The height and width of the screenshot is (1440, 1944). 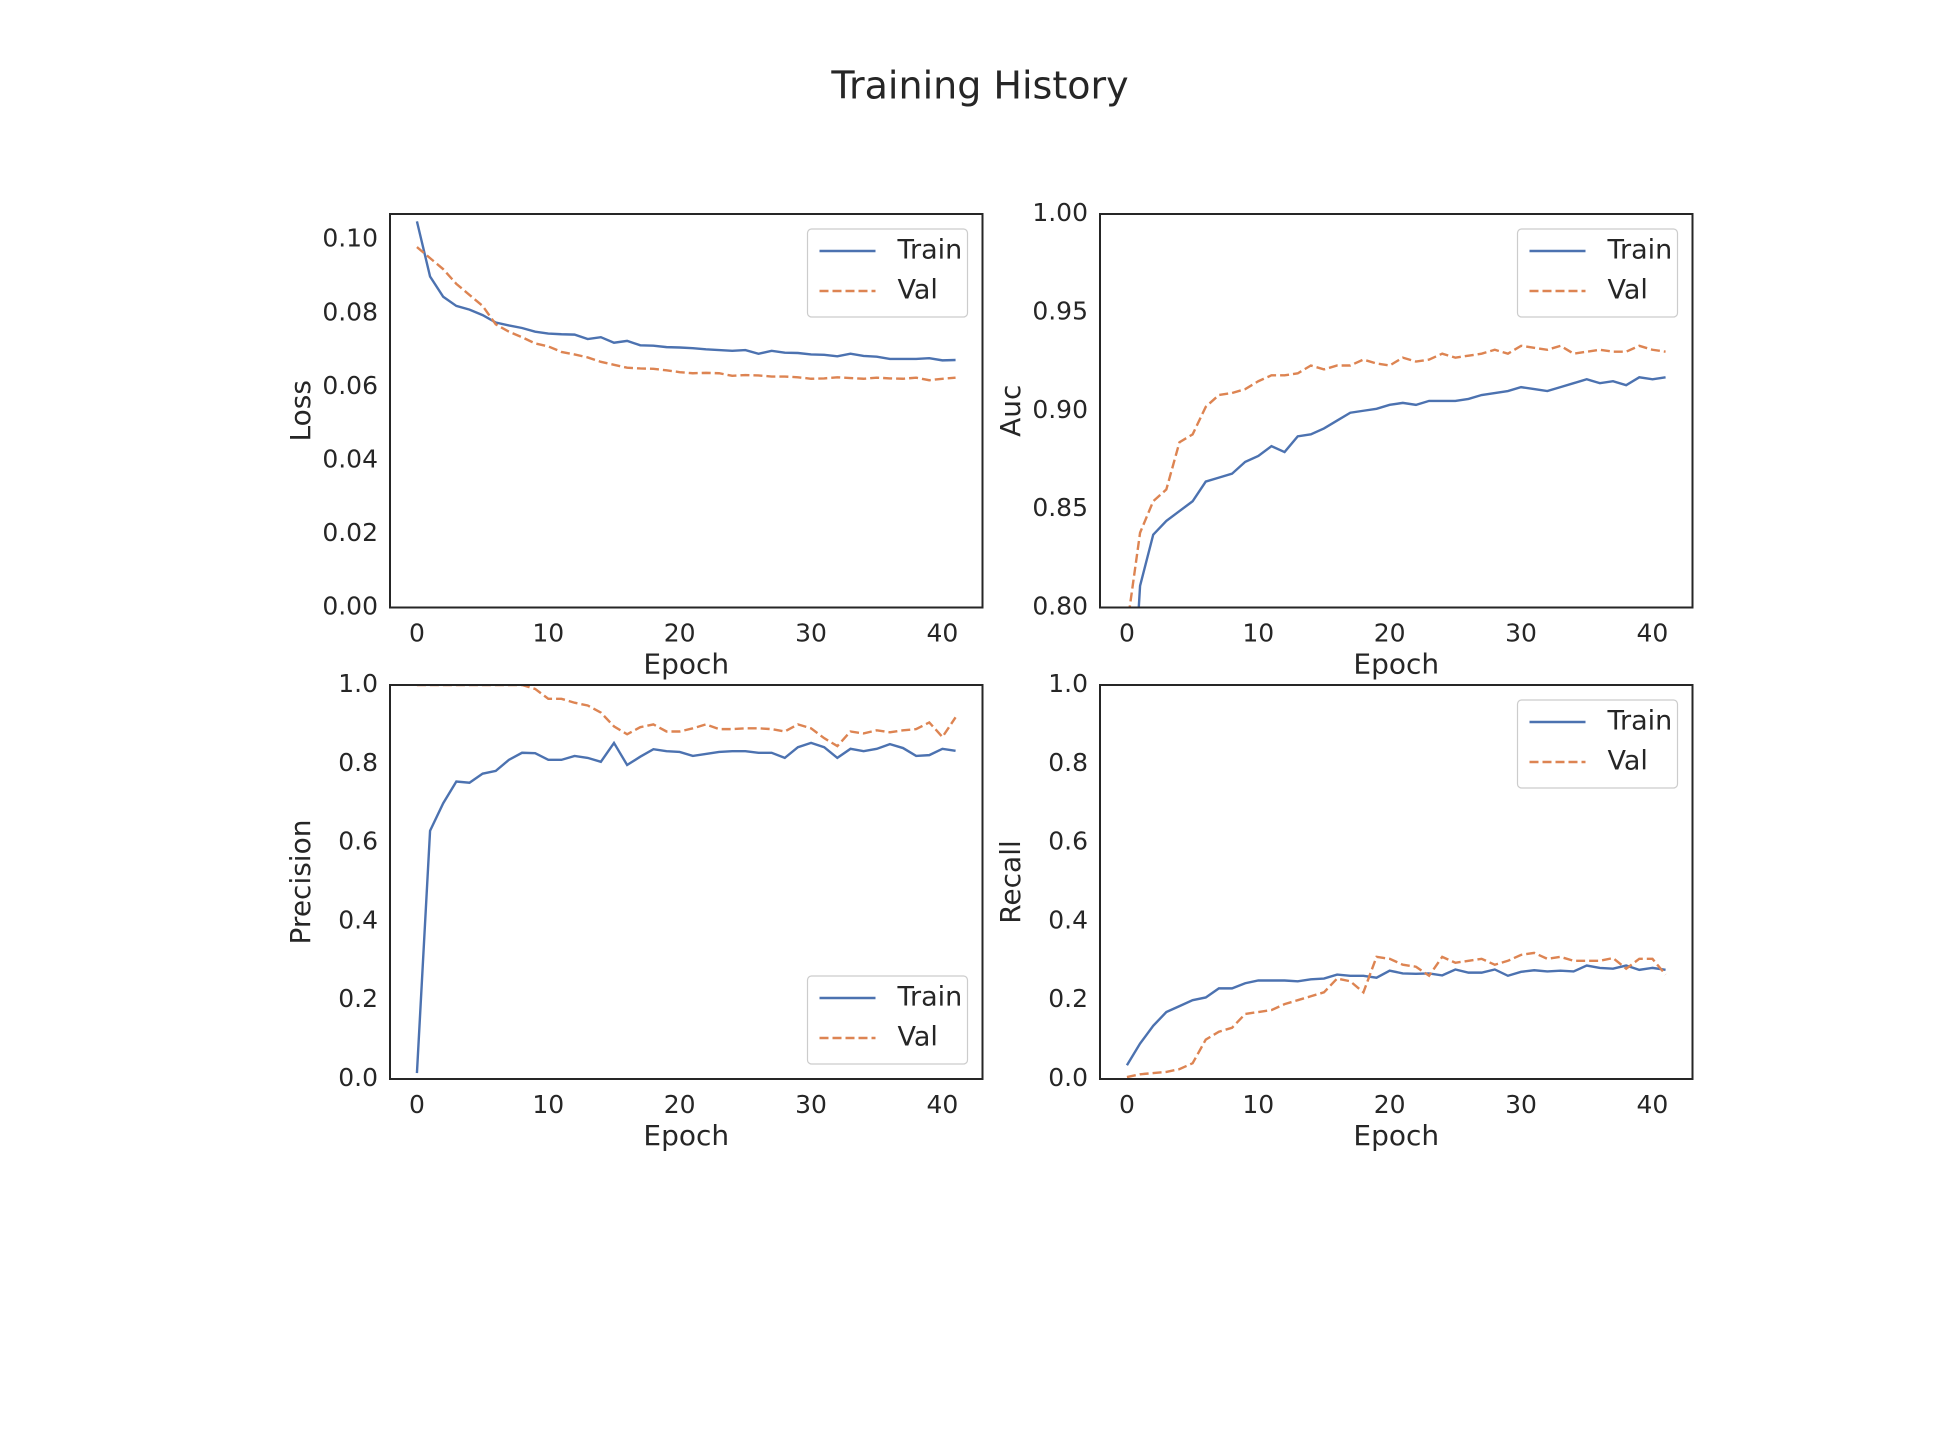 What do you see at coordinates (350, 532) in the screenshot?
I see `y-tick-label: 0.02` at bounding box center [350, 532].